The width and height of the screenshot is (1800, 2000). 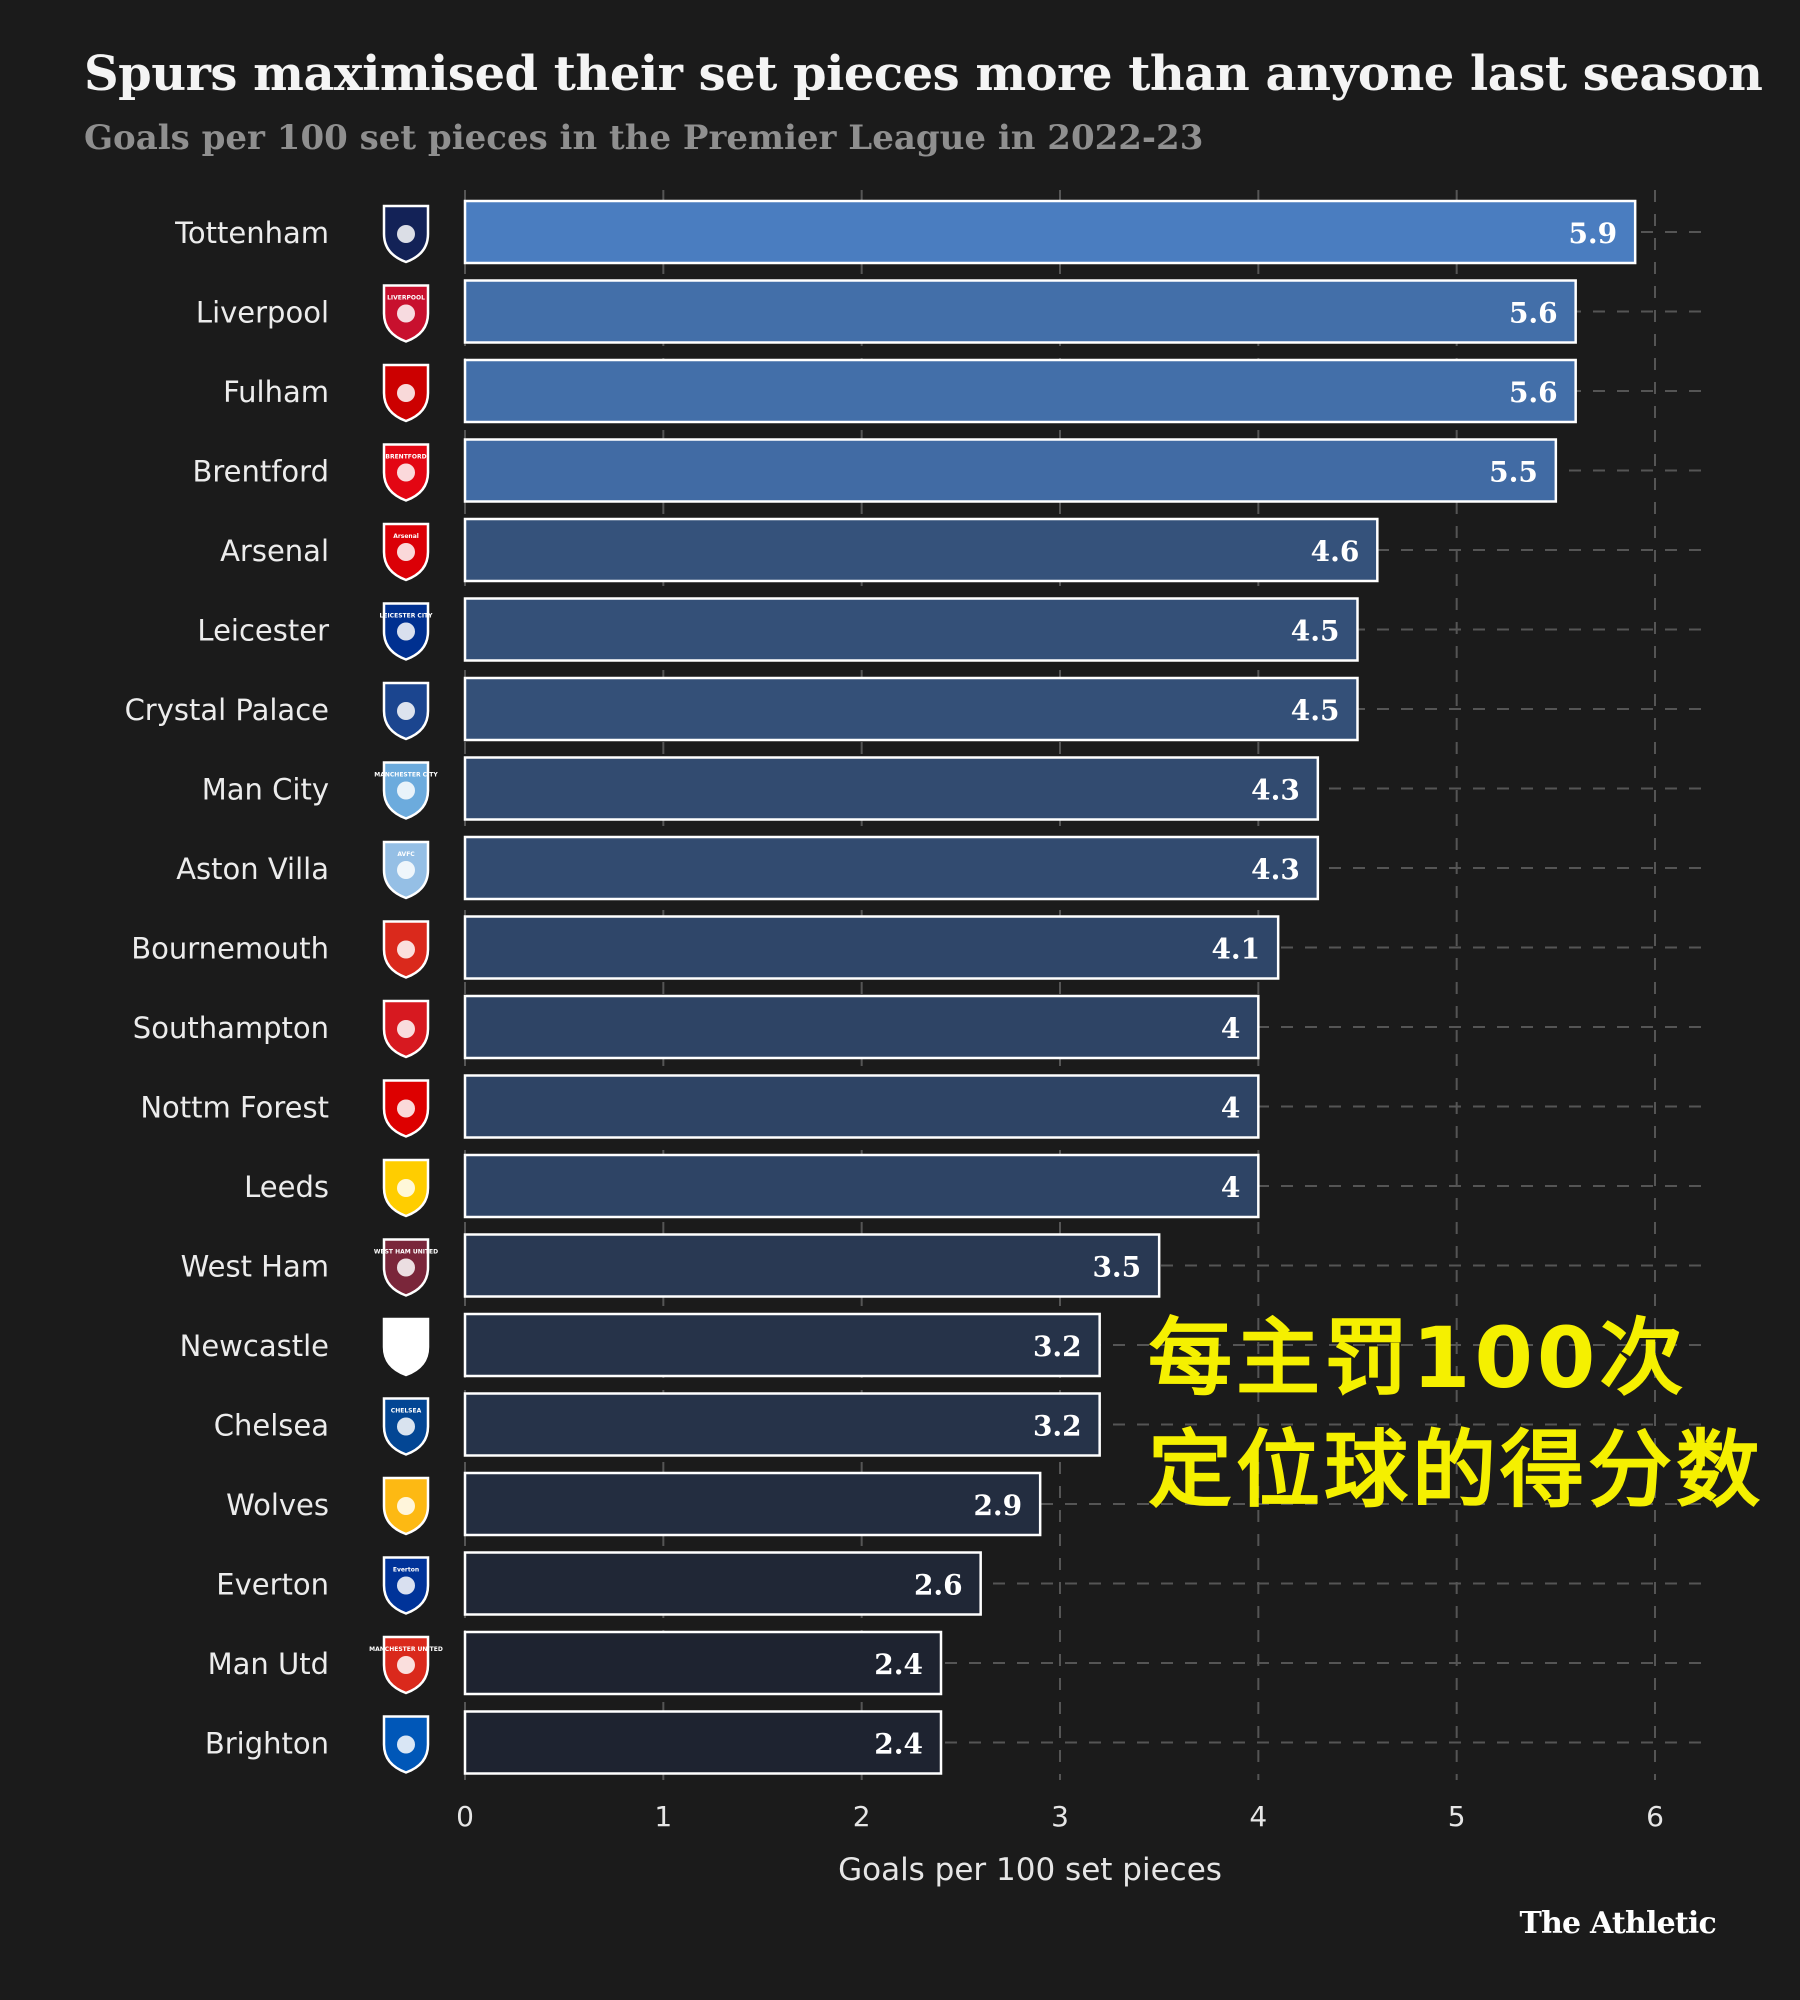 I want to click on team-label: Southampton, so click(x=231, y=1028).